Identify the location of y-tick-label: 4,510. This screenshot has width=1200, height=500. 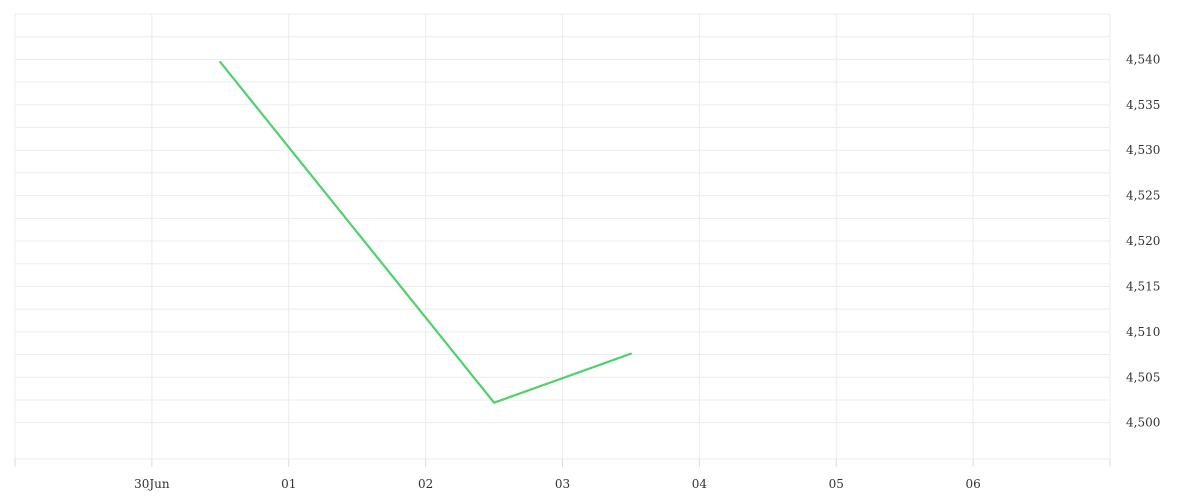
(1143, 332).